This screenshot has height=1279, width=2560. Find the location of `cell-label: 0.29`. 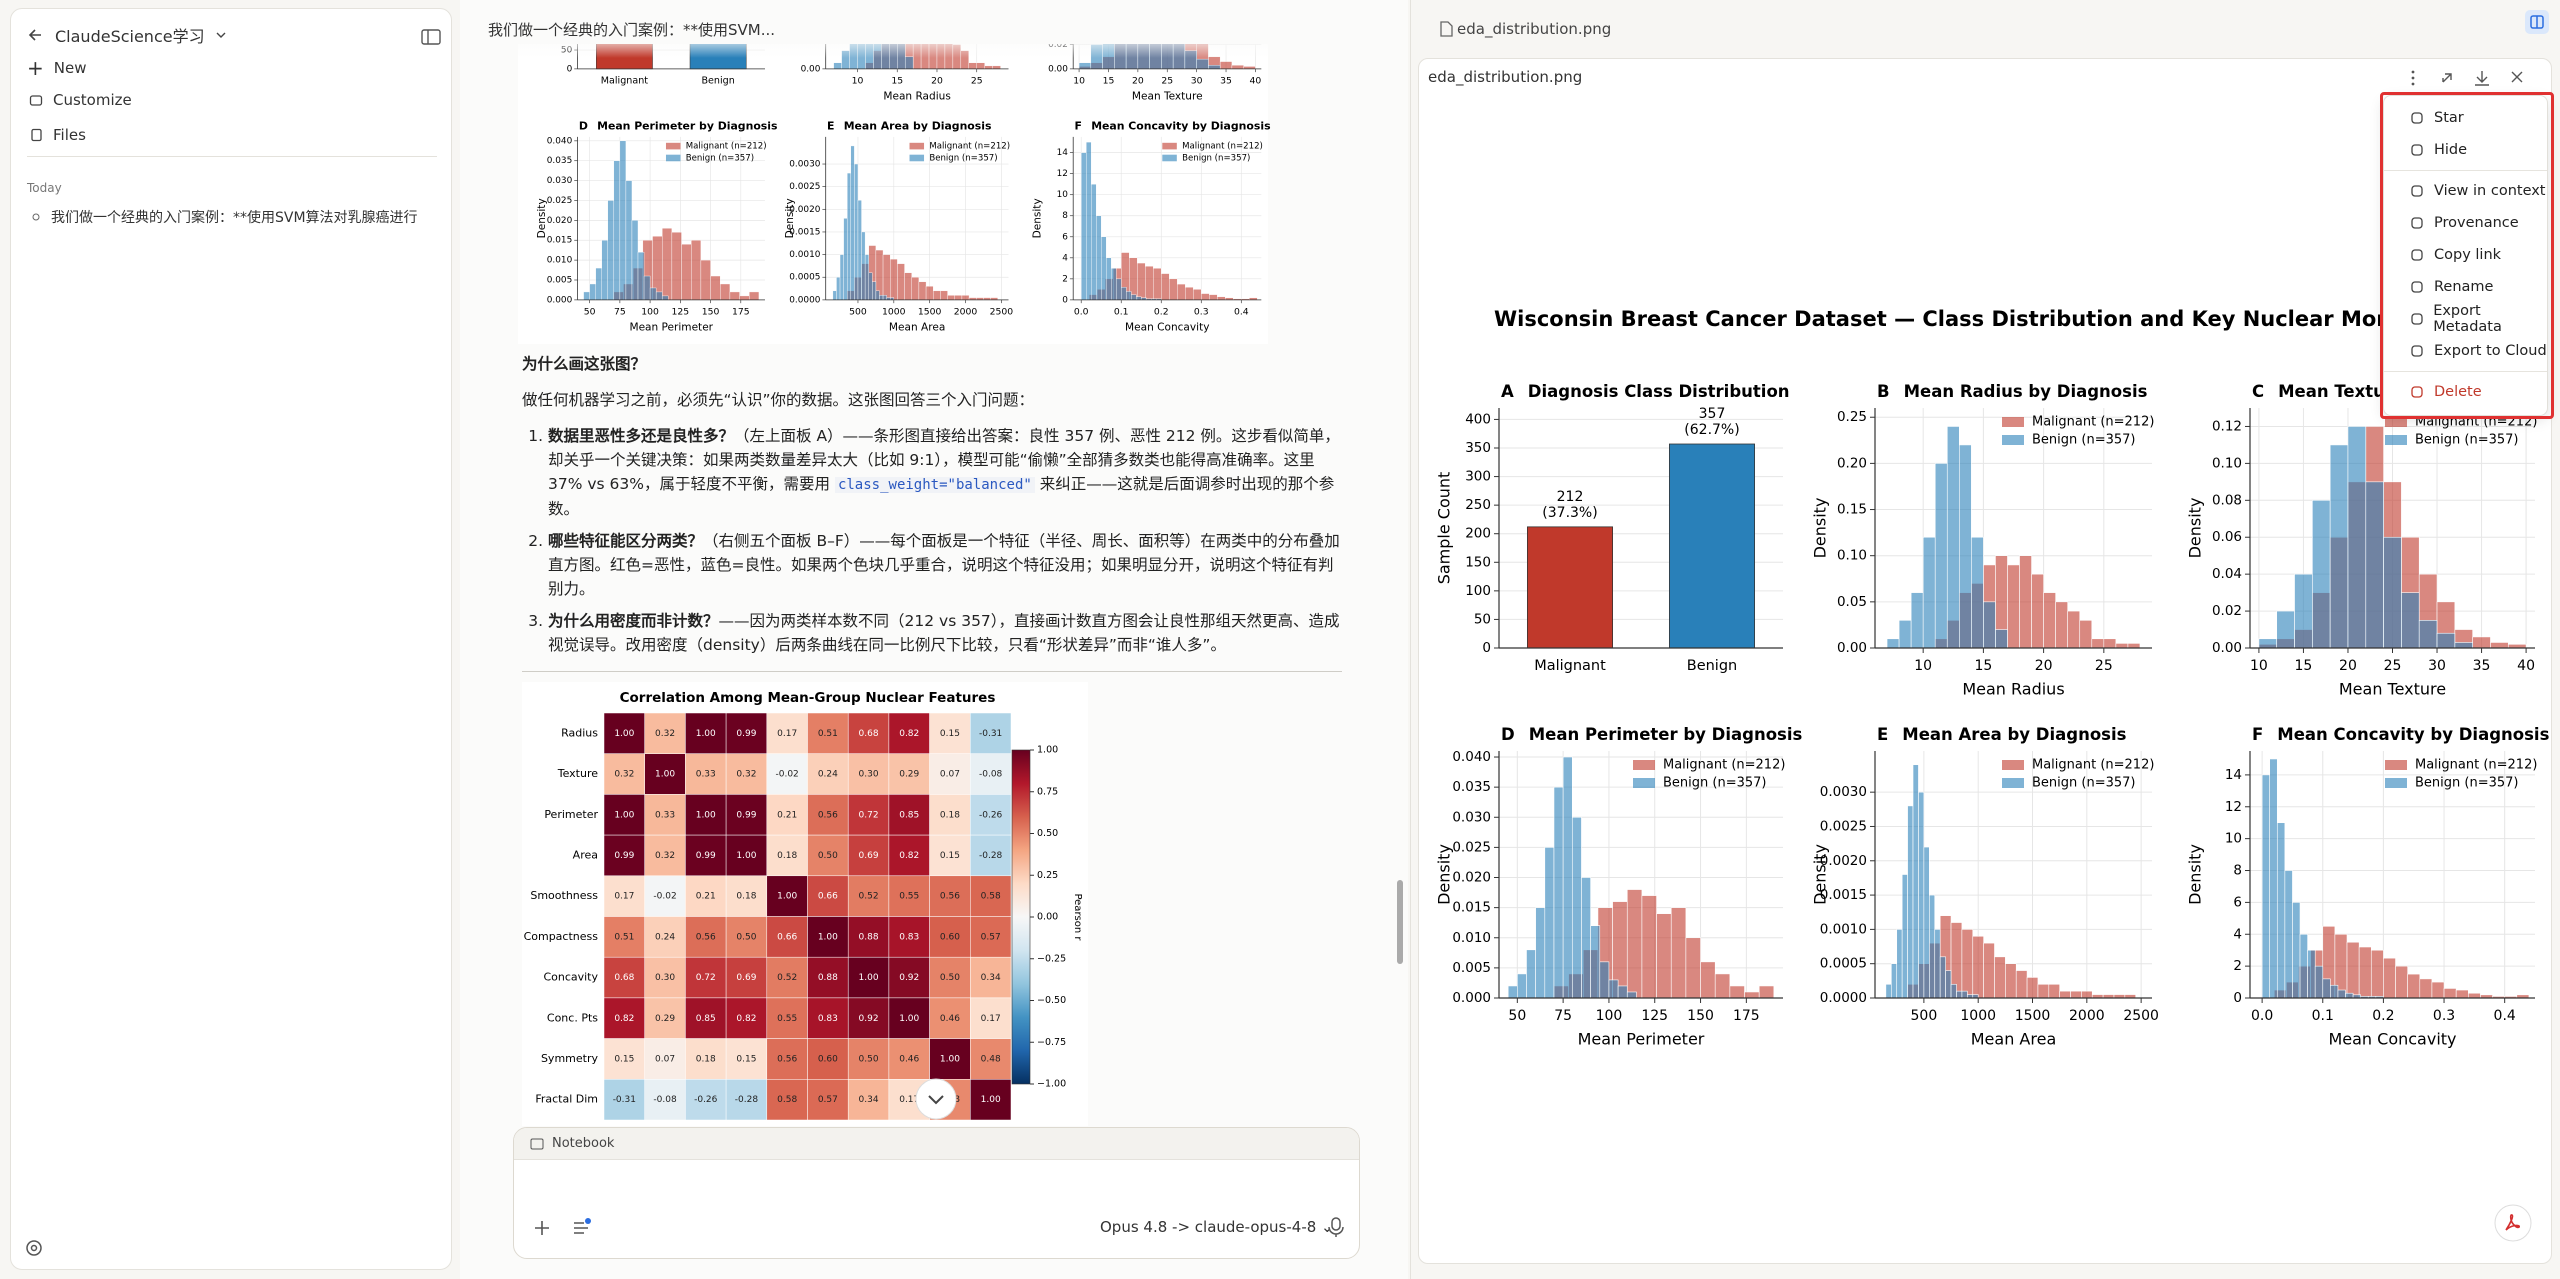

cell-label: 0.29 is located at coordinates (665, 1019).